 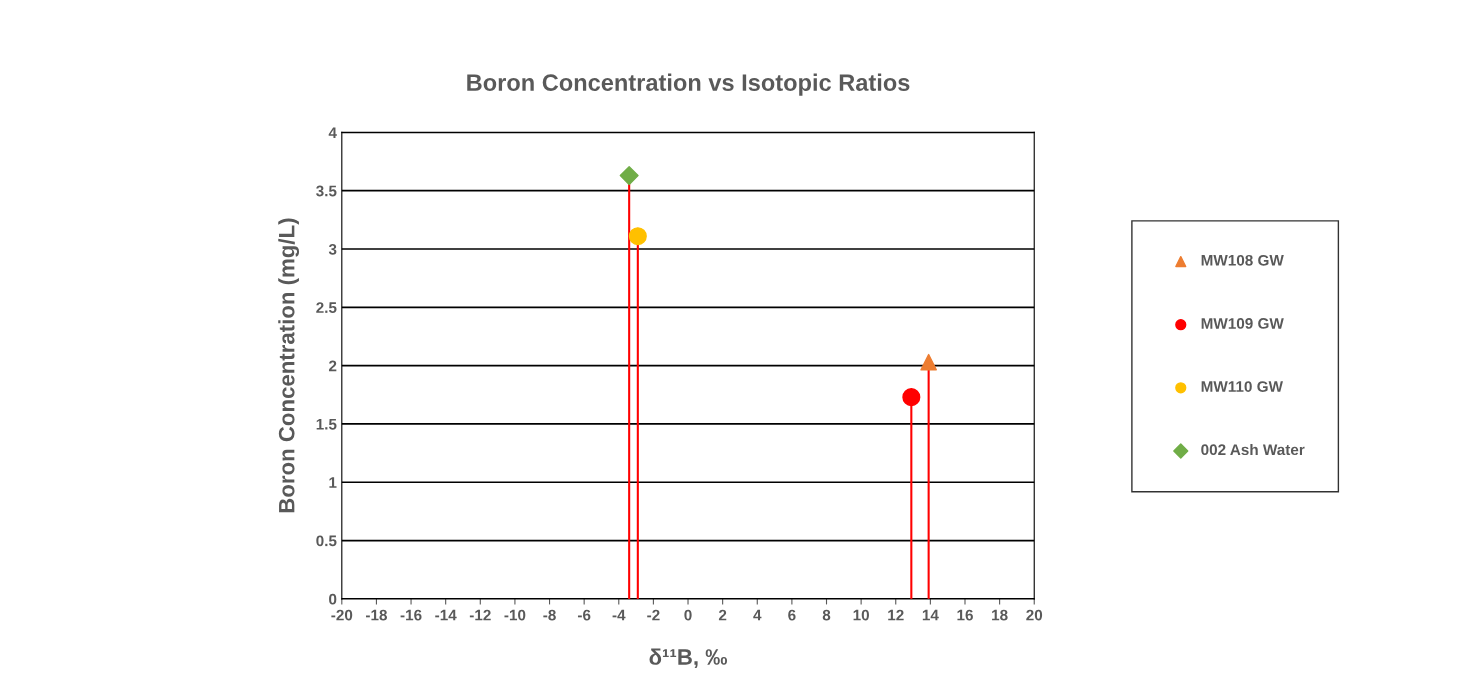 I want to click on x-tick-label: 16, so click(x=965, y=615).